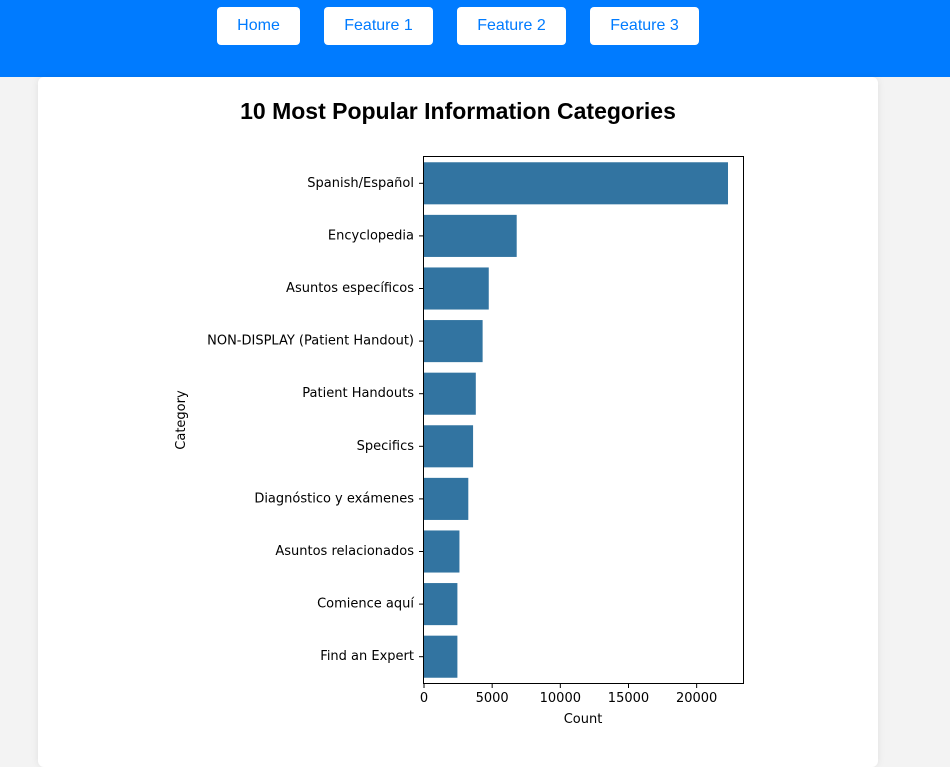 This screenshot has height=767, width=950. I want to click on nav-feature-1-button: Feature 1, so click(378, 26).